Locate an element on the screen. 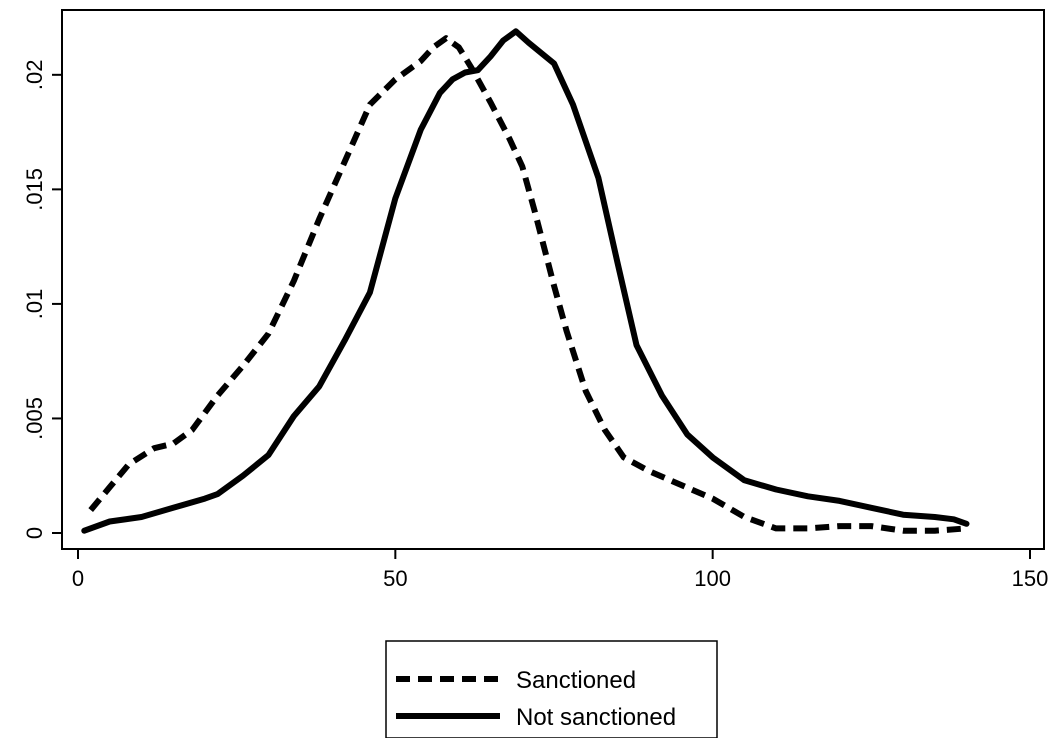 The image size is (1058, 738). x-tick-label: 50 is located at coordinates (395, 578).